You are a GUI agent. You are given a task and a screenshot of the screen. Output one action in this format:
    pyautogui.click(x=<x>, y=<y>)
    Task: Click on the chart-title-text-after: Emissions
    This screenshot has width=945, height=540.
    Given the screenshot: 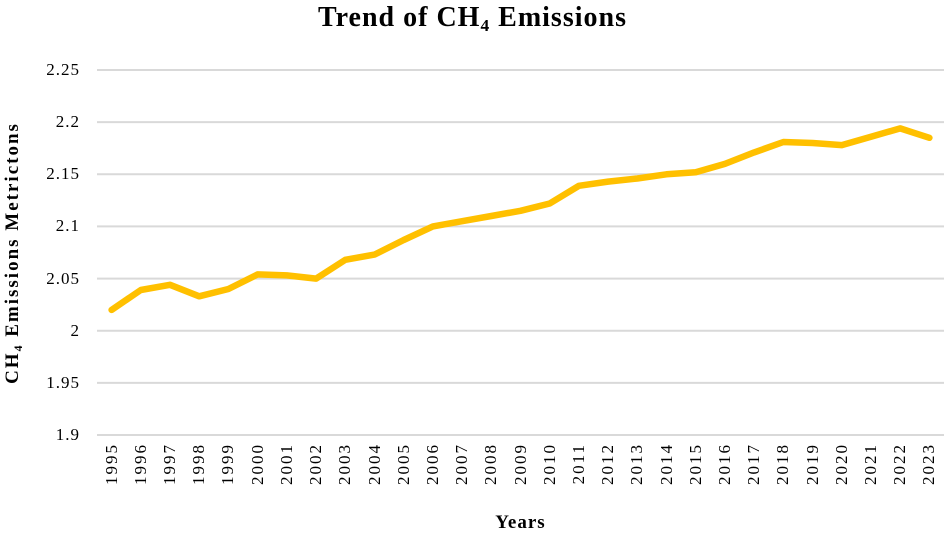 What is the action you would take?
    pyautogui.click(x=558, y=17)
    